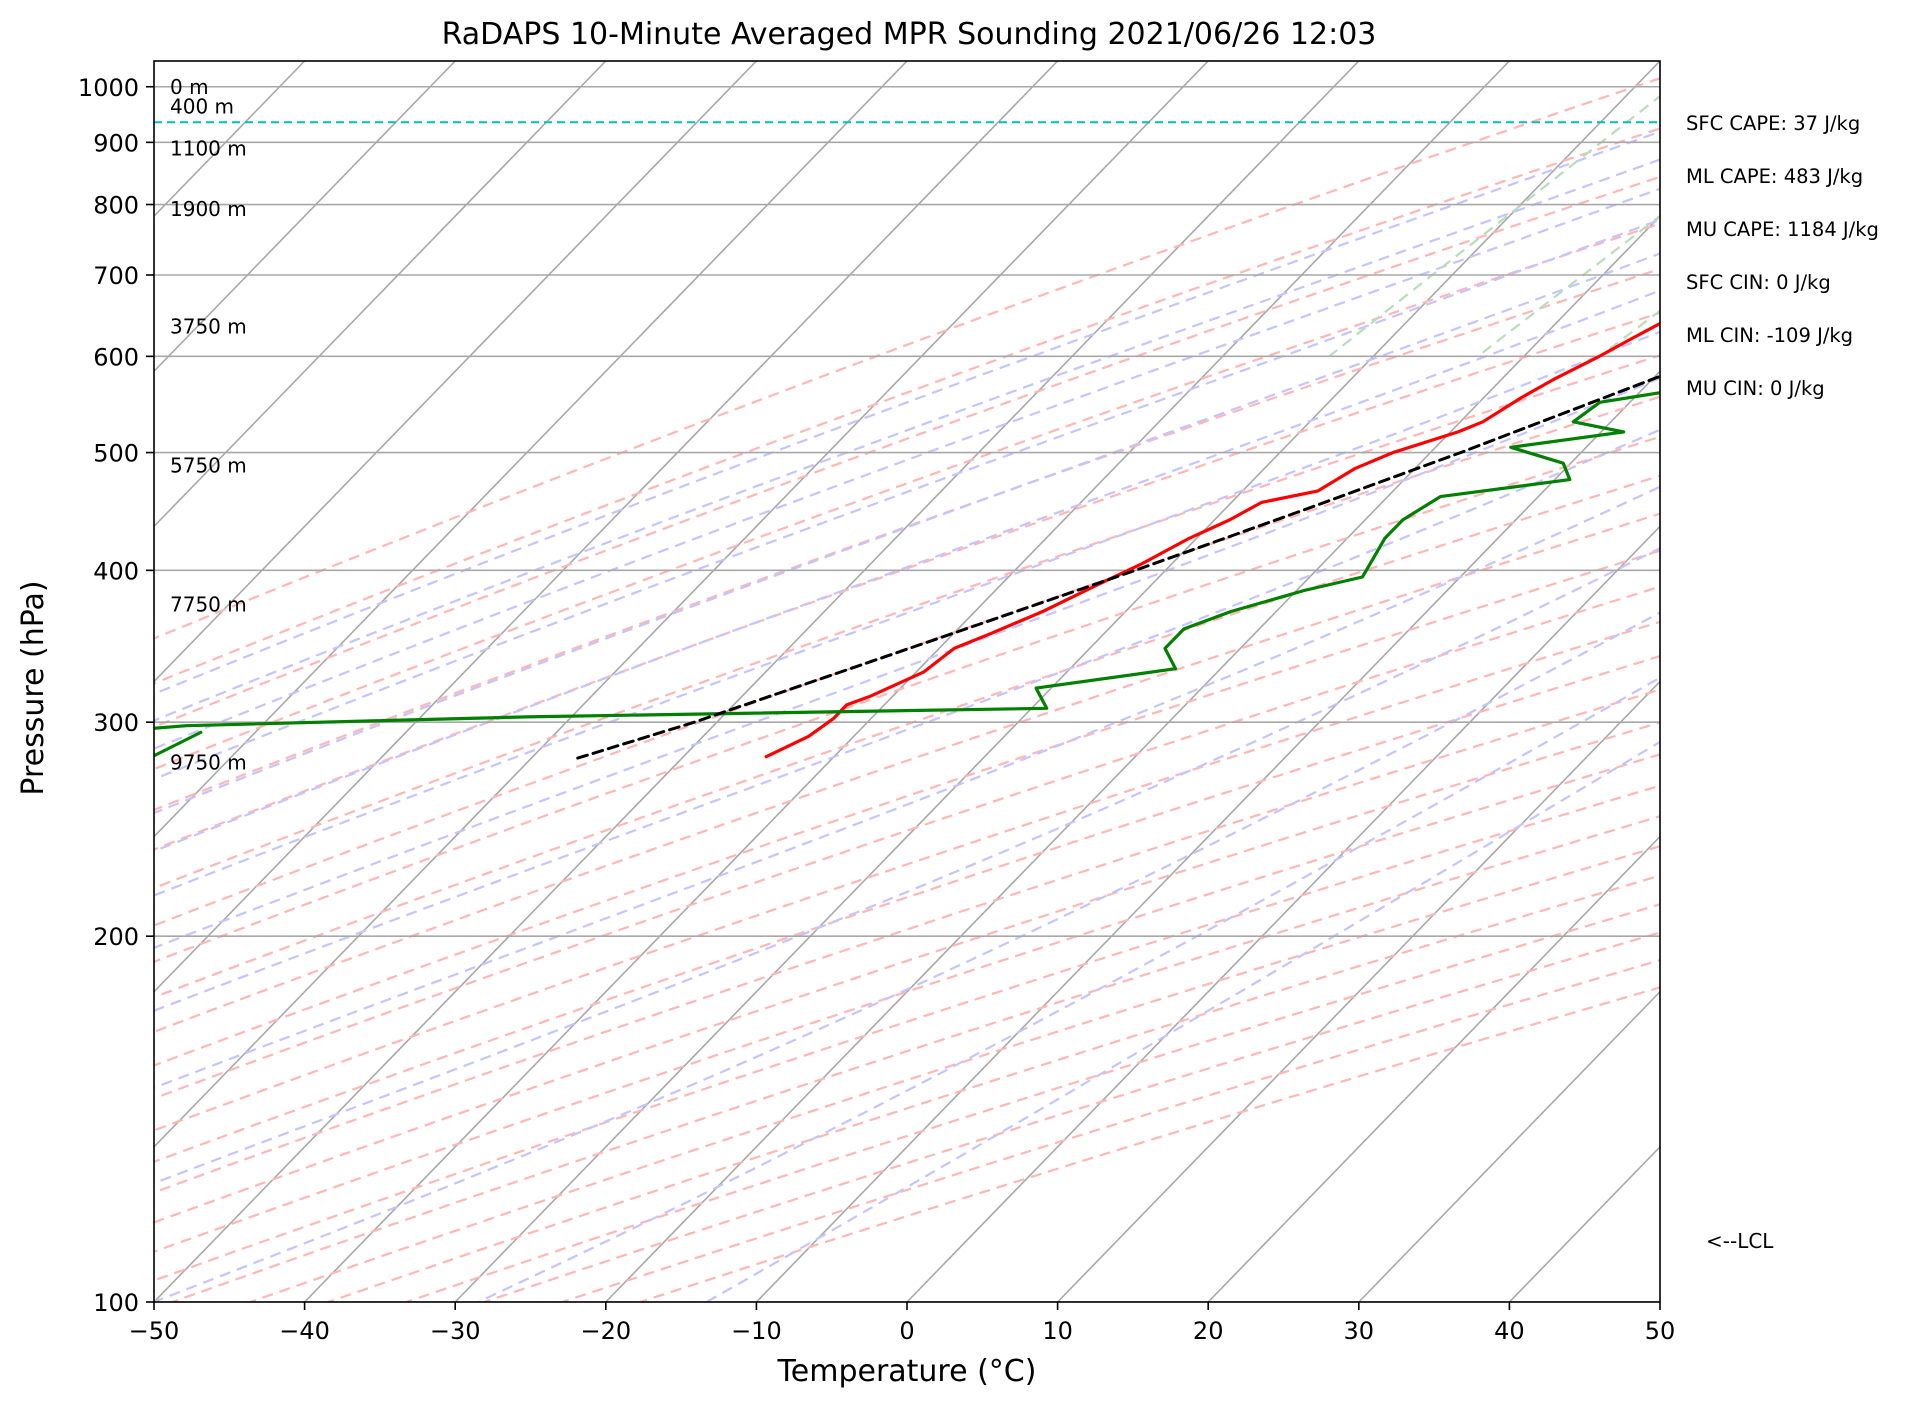 This screenshot has height=1406, width=1918. I want to click on stat-ml-cin: ML CIN: -109 J/kg, so click(1769, 335).